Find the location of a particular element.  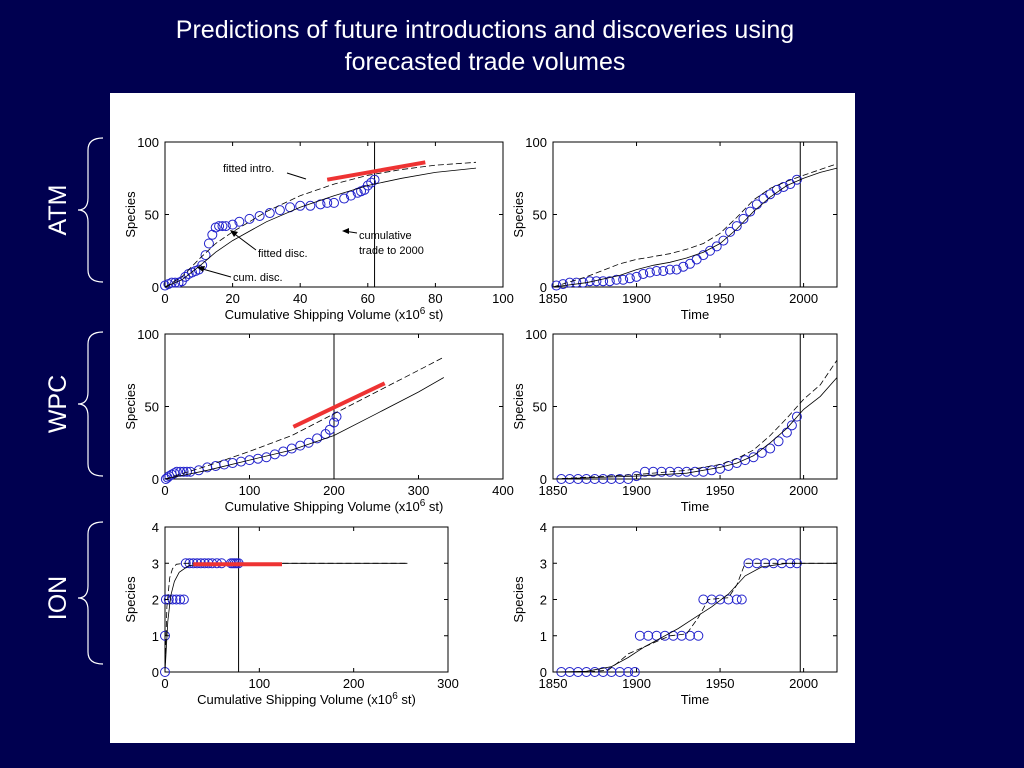

annotation-trade-2000: trade to 2000 is located at coordinates (391, 251).